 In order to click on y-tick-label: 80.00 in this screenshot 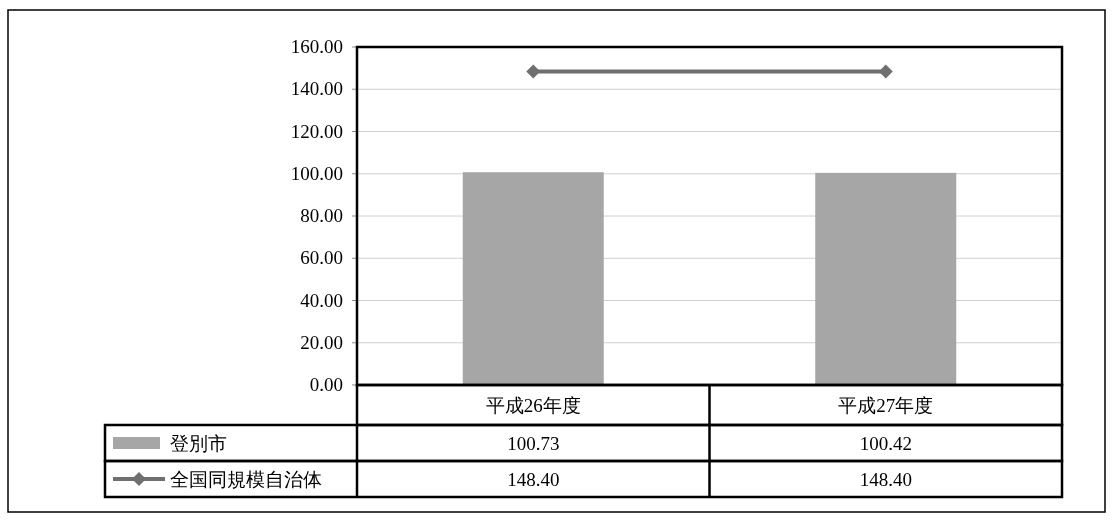, I will do `click(321, 215)`.